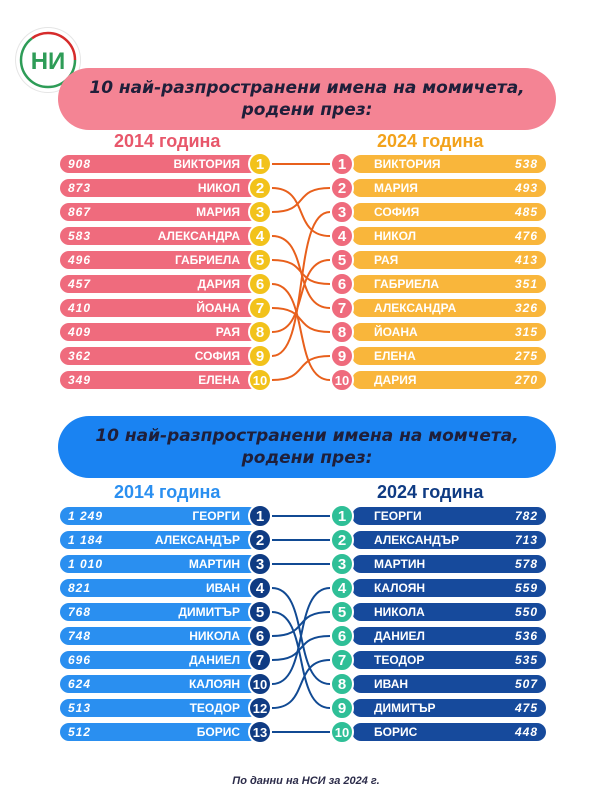 This screenshot has width=612, height=800. What do you see at coordinates (307, 110) in the screenshot?
I see `girls-title-line2: родени през:` at bounding box center [307, 110].